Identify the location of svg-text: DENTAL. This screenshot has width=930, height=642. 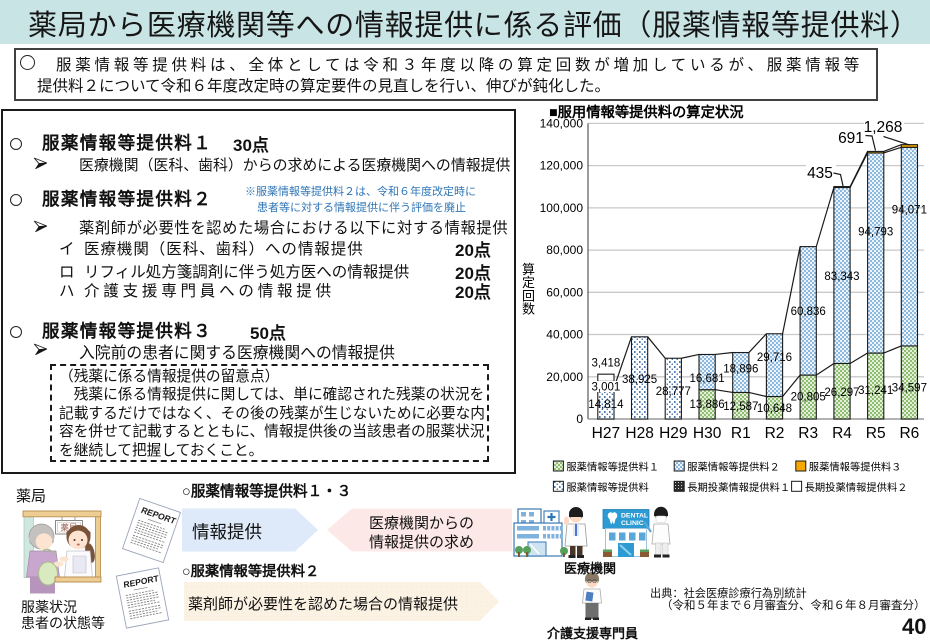
(634, 516).